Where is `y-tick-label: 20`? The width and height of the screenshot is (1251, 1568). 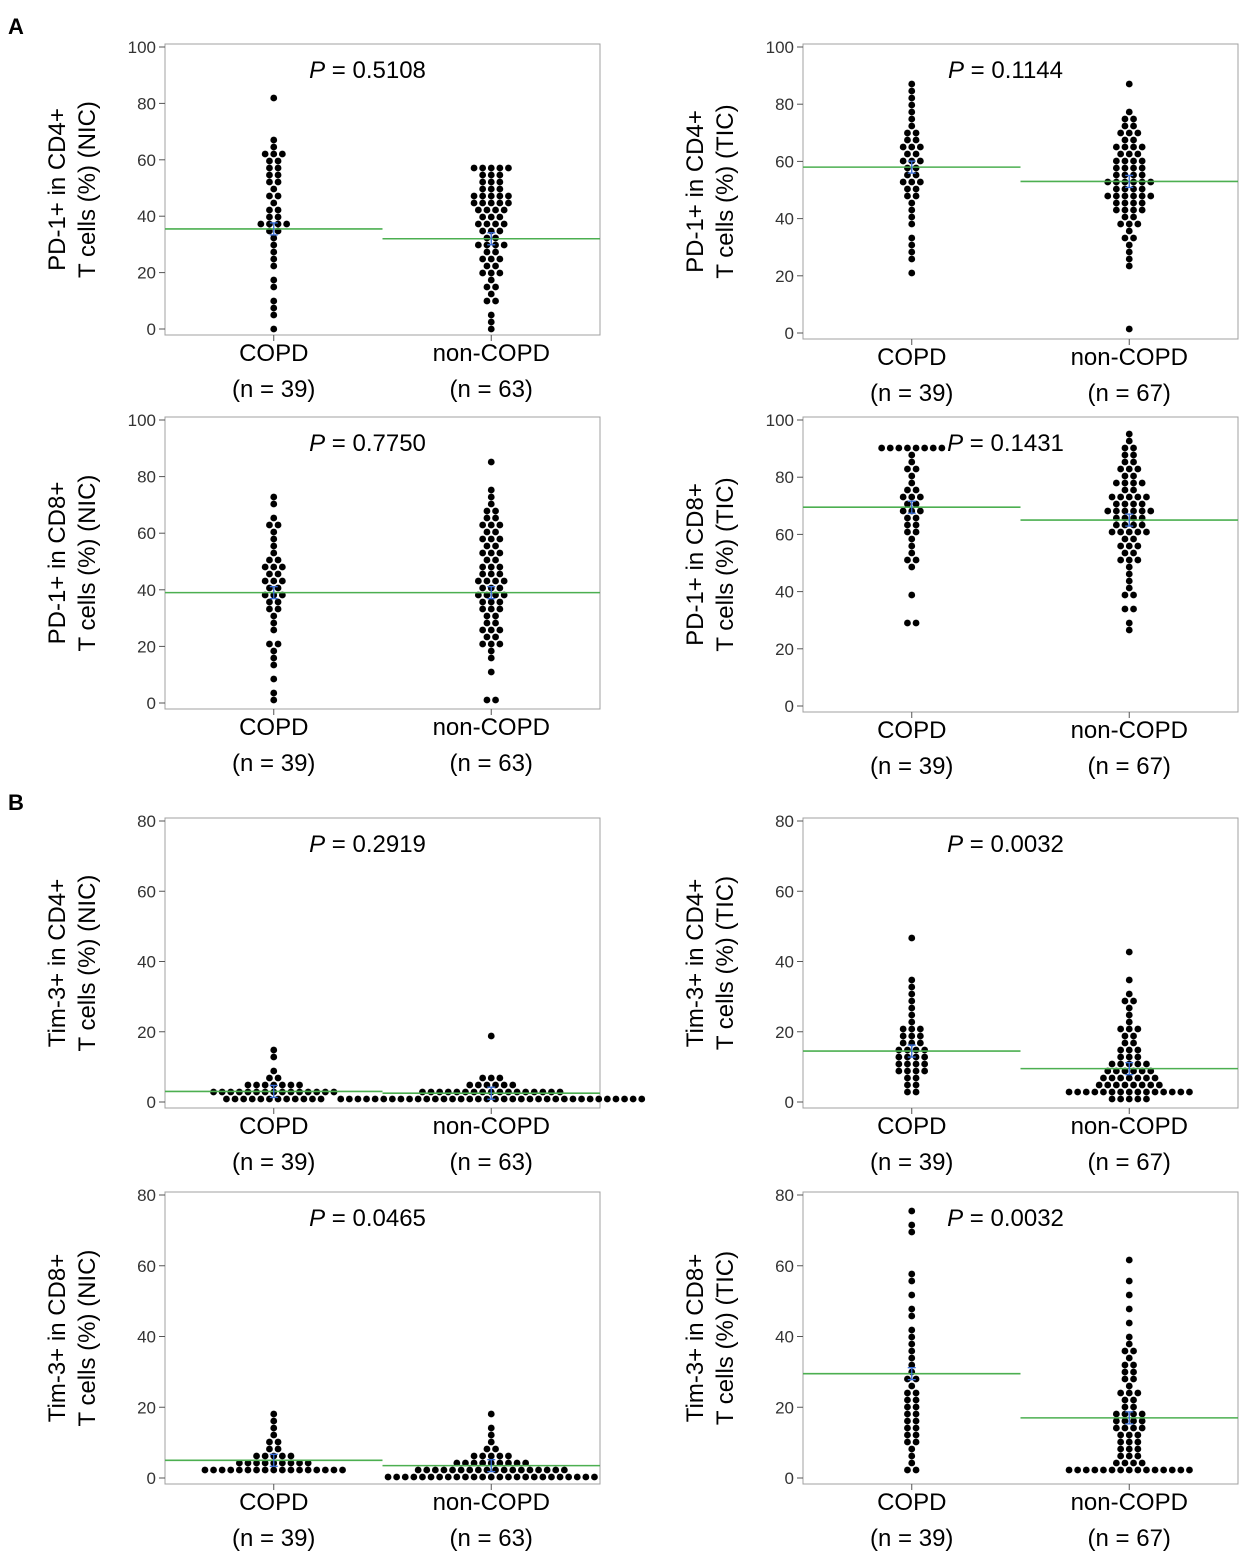 y-tick-label: 20 is located at coordinates (146, 646).